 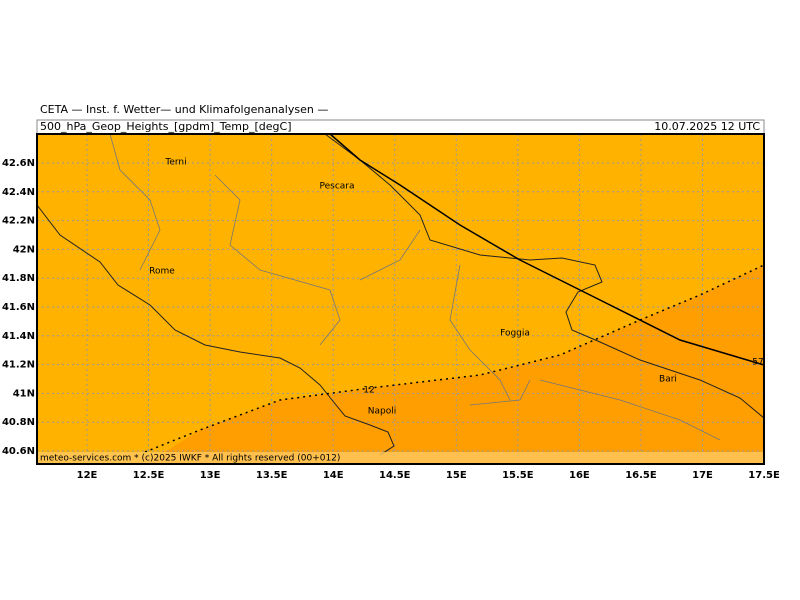 What do you see at coordinates (382, 412) in the screenshot?
I see `city-label: Napoli` at bounding box center [382, 412].